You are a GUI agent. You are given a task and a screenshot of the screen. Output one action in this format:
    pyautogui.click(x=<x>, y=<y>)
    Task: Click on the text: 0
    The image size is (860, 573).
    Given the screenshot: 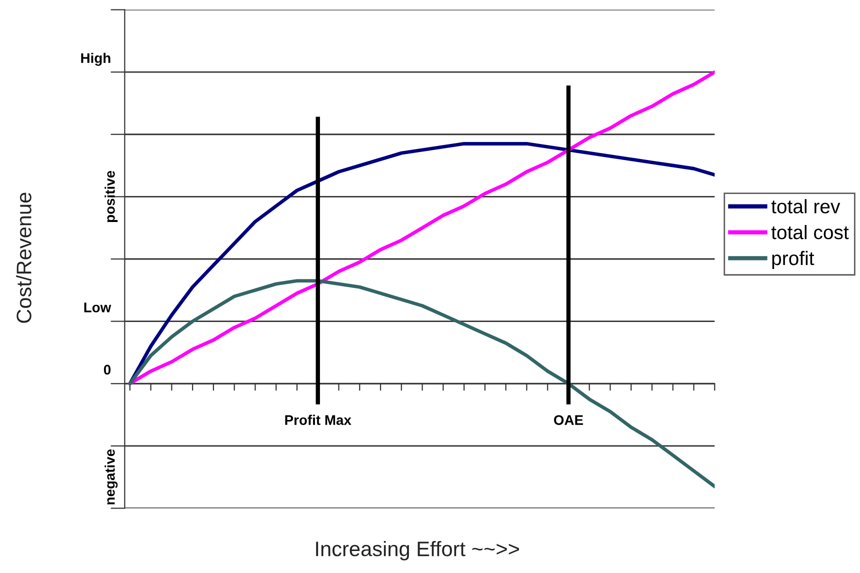 What is the action you would take?
    pyautogui.click(x=107, y=369)
    